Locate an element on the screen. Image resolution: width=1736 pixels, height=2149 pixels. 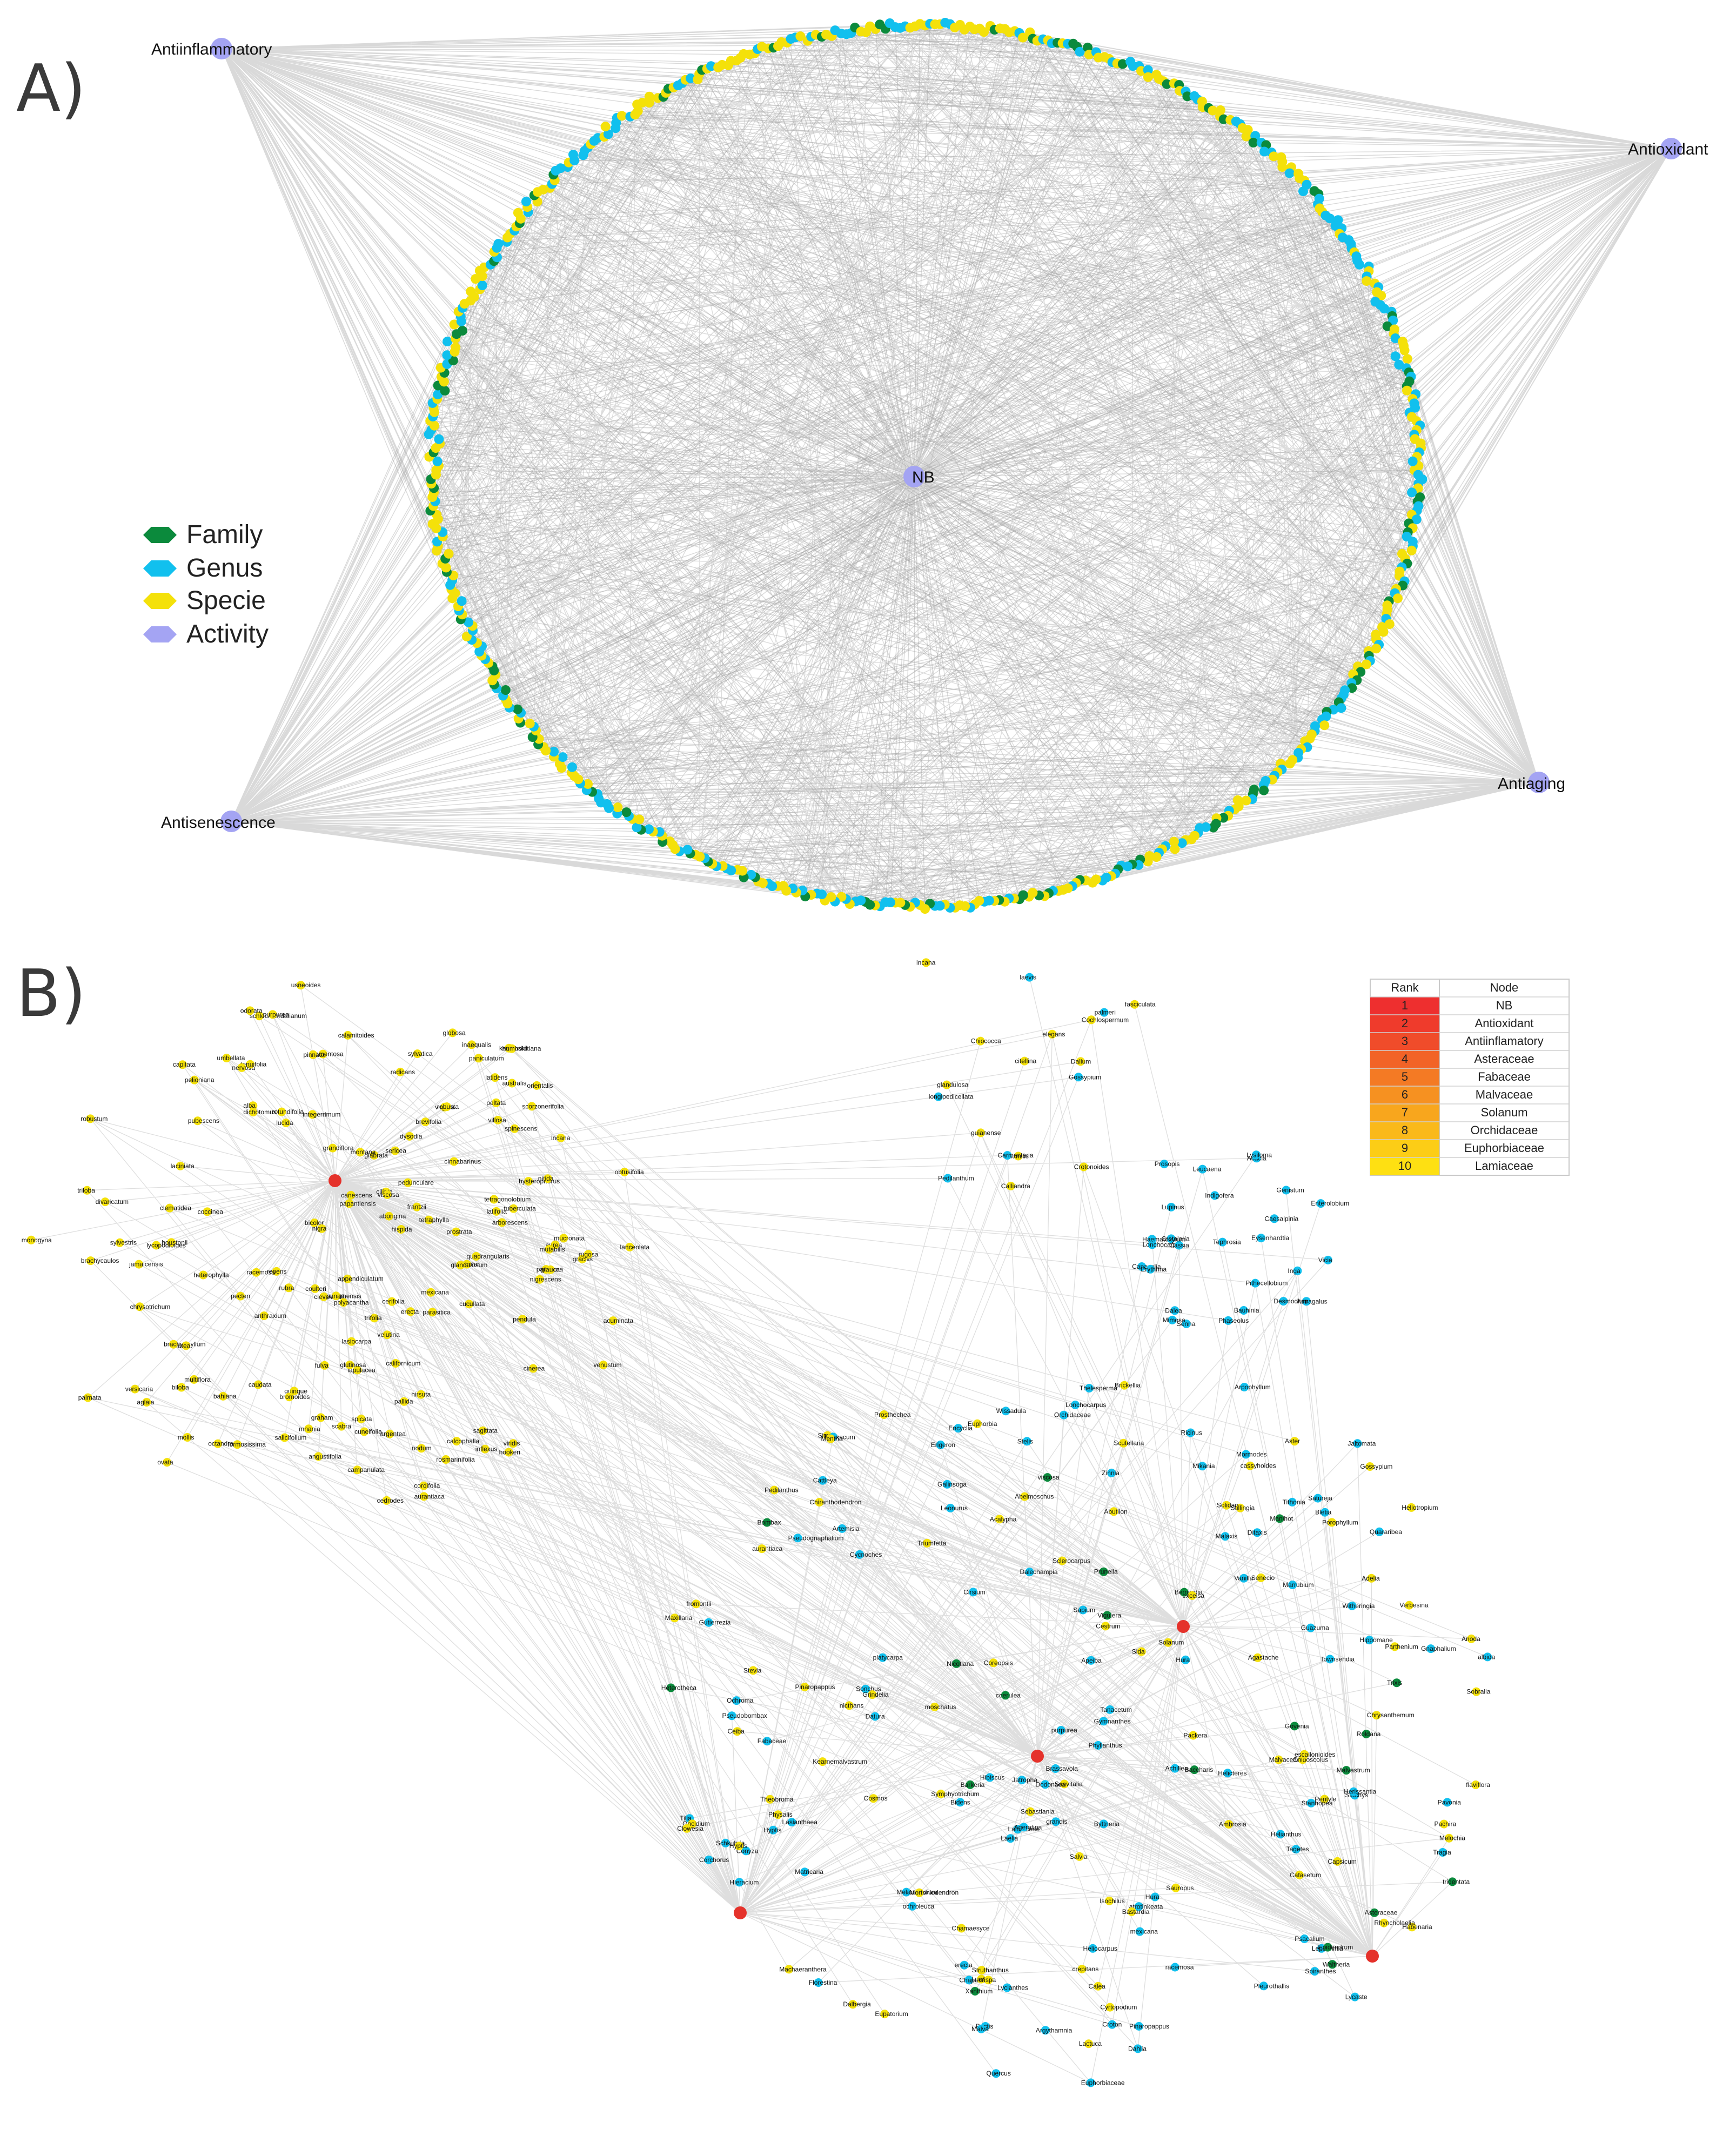
center-cluster-label: Cattleya is located at coordinates (825, 1480).